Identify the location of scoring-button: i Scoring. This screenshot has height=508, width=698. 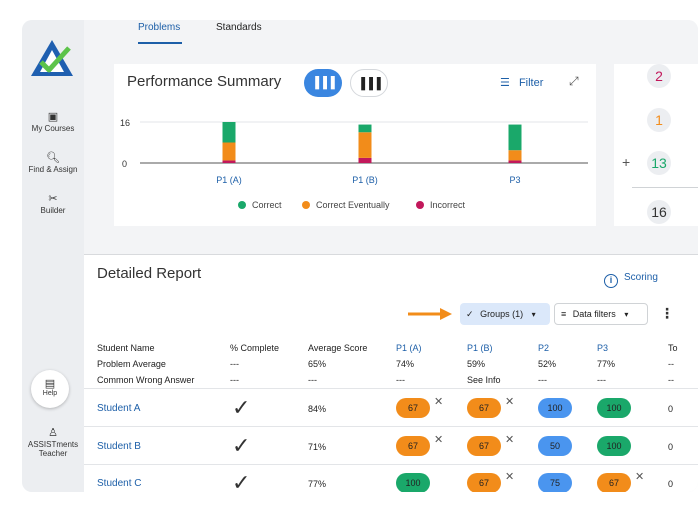
(631, 280).